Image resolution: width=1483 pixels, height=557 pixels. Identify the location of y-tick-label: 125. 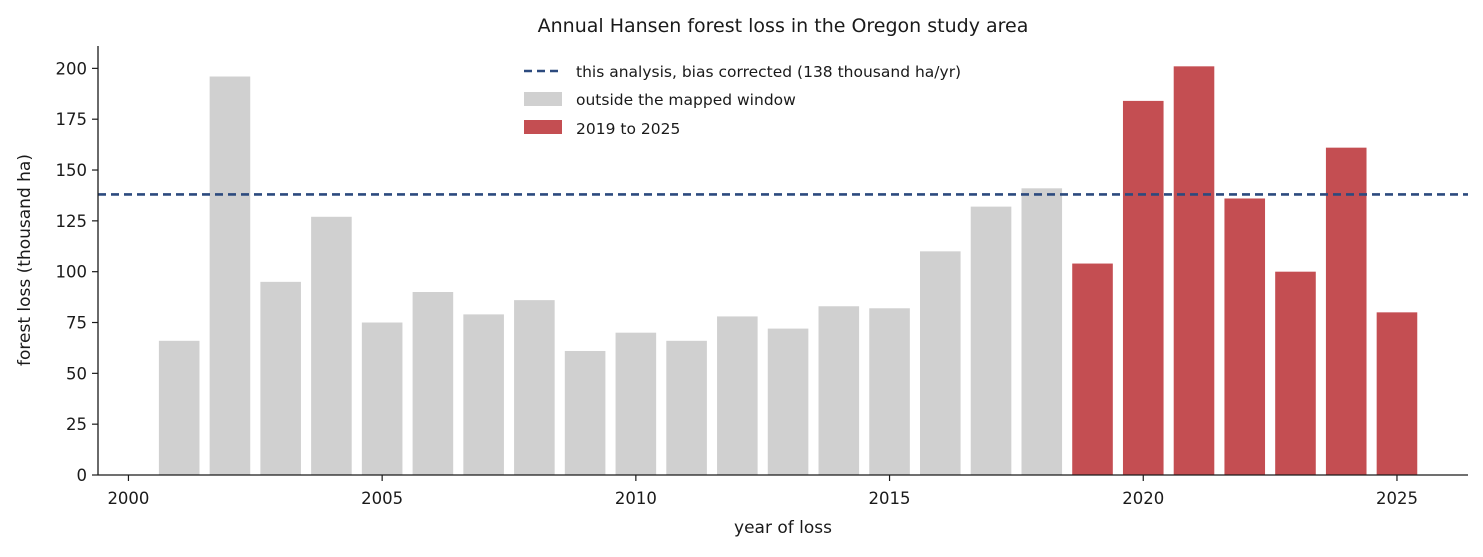
(72, 221).